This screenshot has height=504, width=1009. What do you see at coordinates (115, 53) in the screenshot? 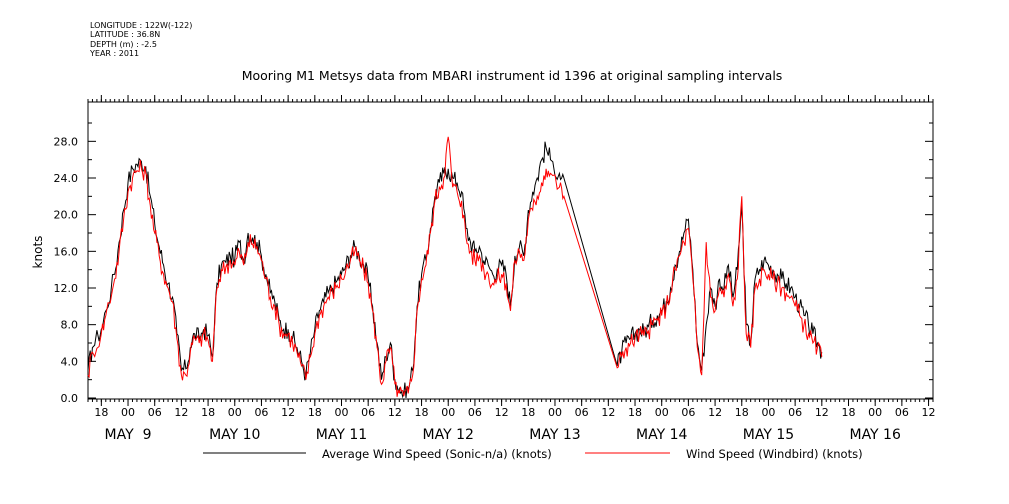
I see `metadata-year: YEAR : 2011` at bounding box center [115, 53].